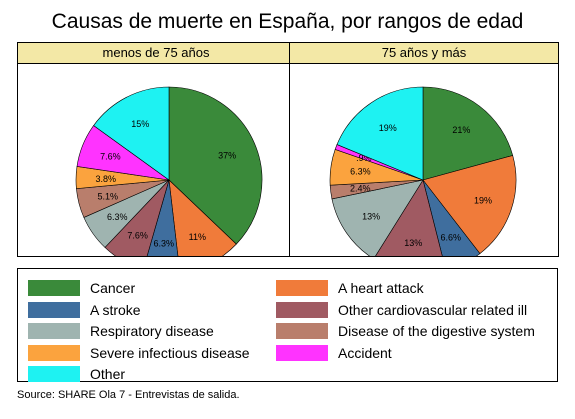 Image resolution: width=575 pixels, height=419 pixels. I want to click on legend-label-disease-of-the-digestive-system: Disease of the digestive system, so click(436, 331).